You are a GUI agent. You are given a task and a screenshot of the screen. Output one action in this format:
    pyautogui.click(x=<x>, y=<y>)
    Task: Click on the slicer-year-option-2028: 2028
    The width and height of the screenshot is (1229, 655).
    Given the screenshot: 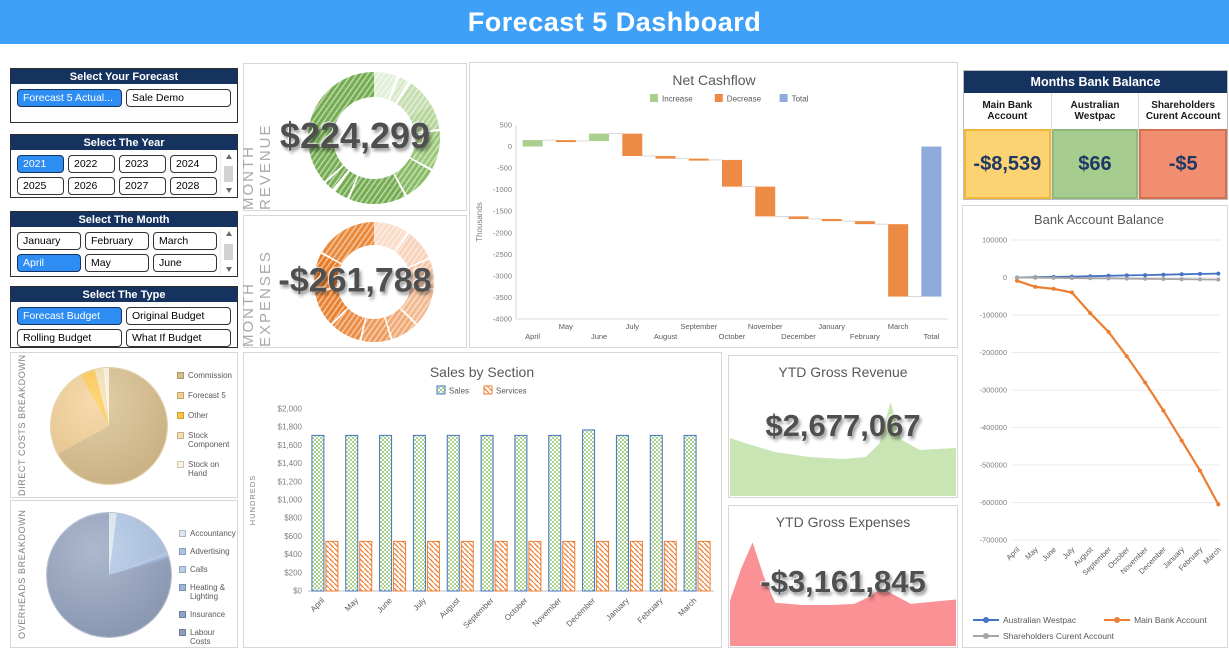 What is the action you would take?
    pyautogui.click(x=193, y=186)
    